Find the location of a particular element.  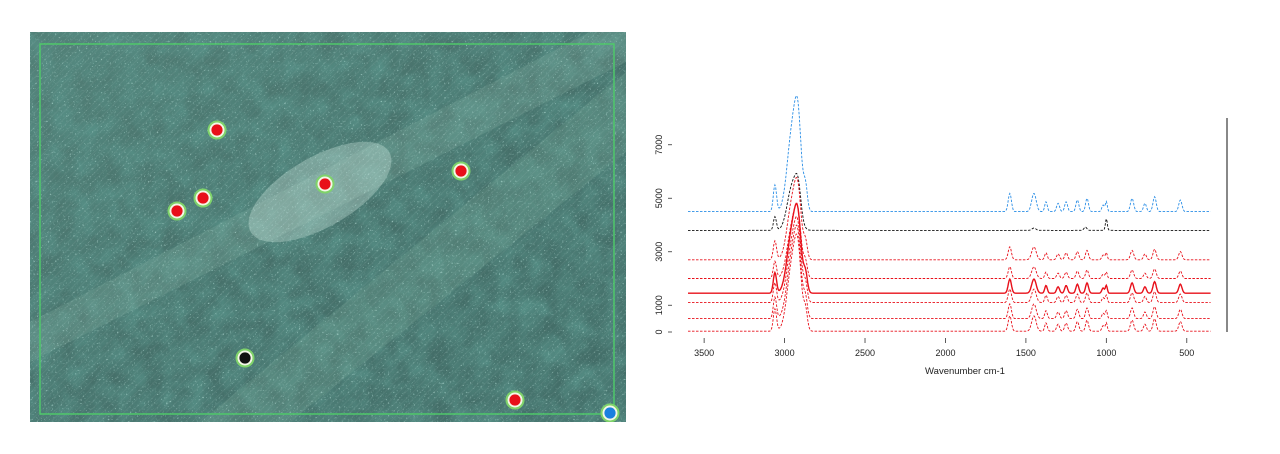

x-axis: 3500 3000 2500 2000 1500 1000 500 is located at coordinates (944, 348).